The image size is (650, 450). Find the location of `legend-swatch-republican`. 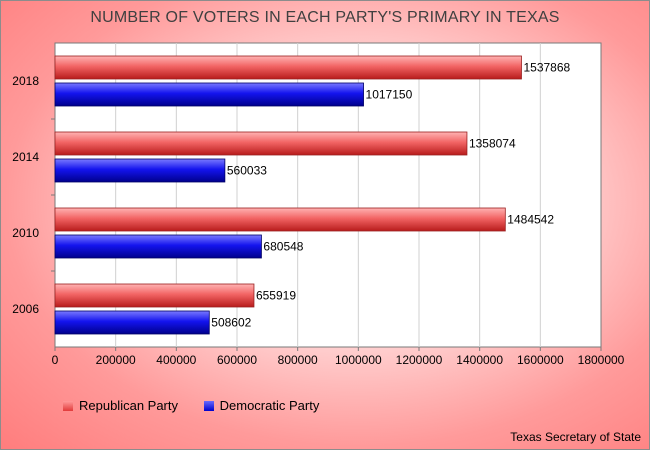

legend-swatch-republican is located at coordinates (68, 405).